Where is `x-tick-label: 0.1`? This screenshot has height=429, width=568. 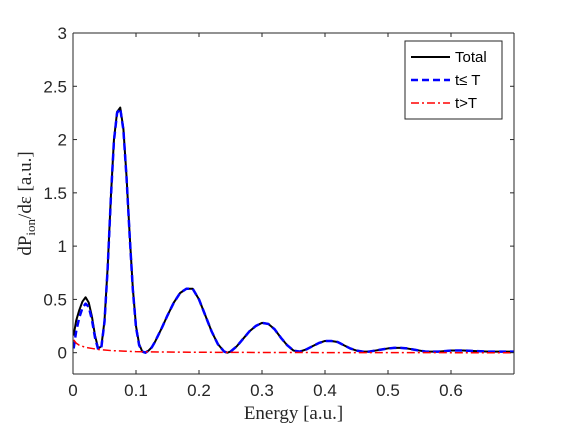
x-tick-label: 0.1 is located at coordinates (136, 390).